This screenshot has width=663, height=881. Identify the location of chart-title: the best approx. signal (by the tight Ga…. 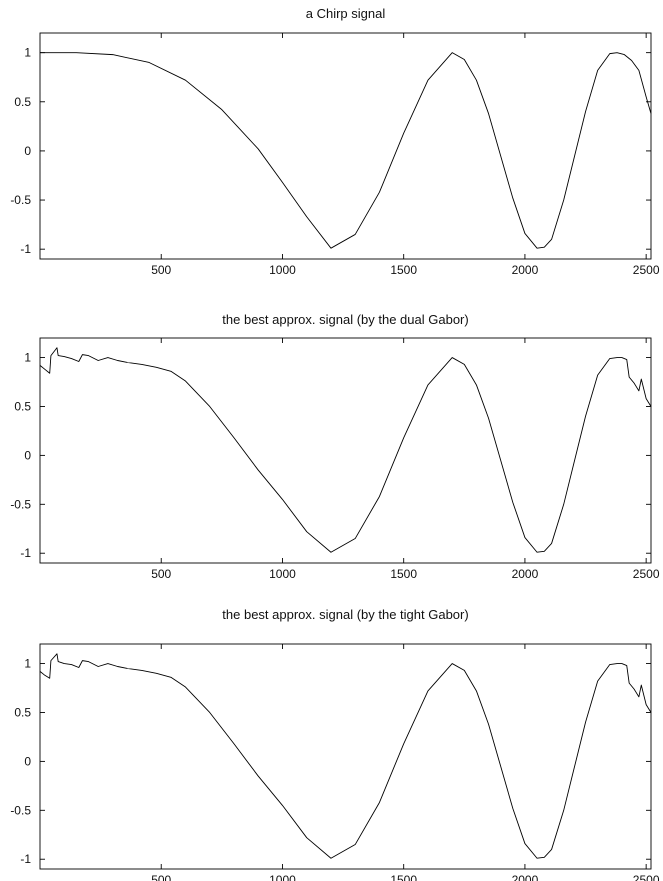
(345, 614).